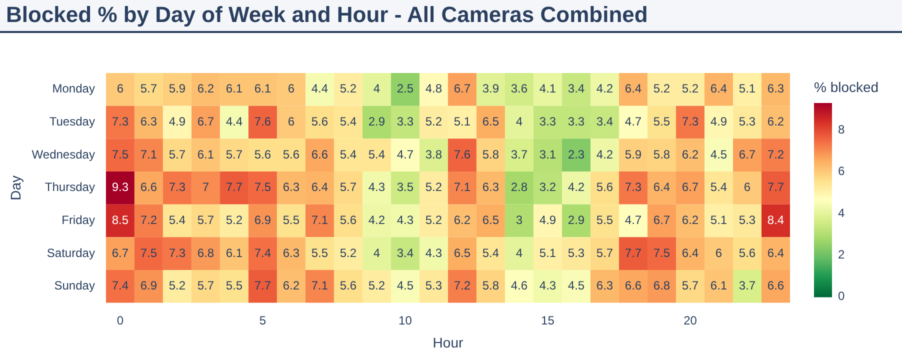  I want to click on data-label: 7.4, so click(120, 285).